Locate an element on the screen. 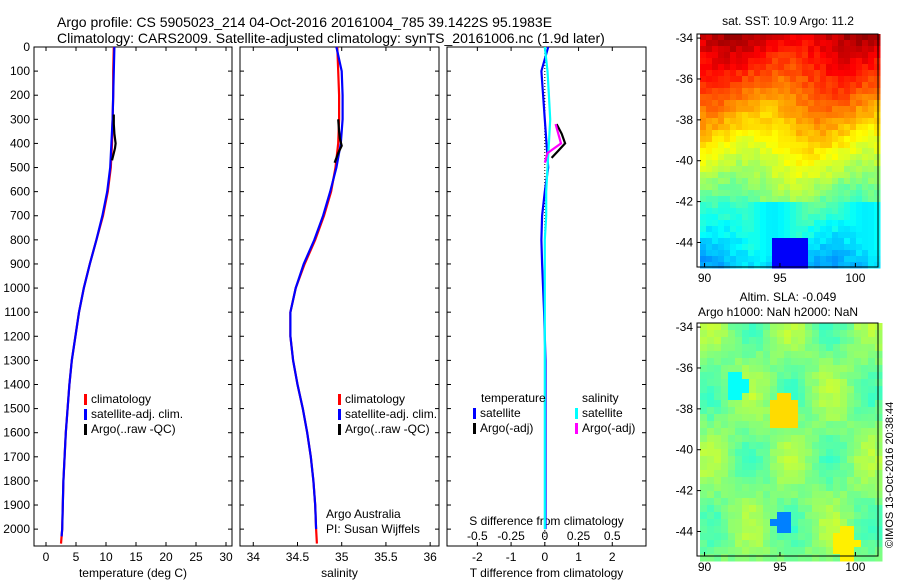 The image size is (900, 580). y-tick-label: 1300 is located at coordinates (16, 360).